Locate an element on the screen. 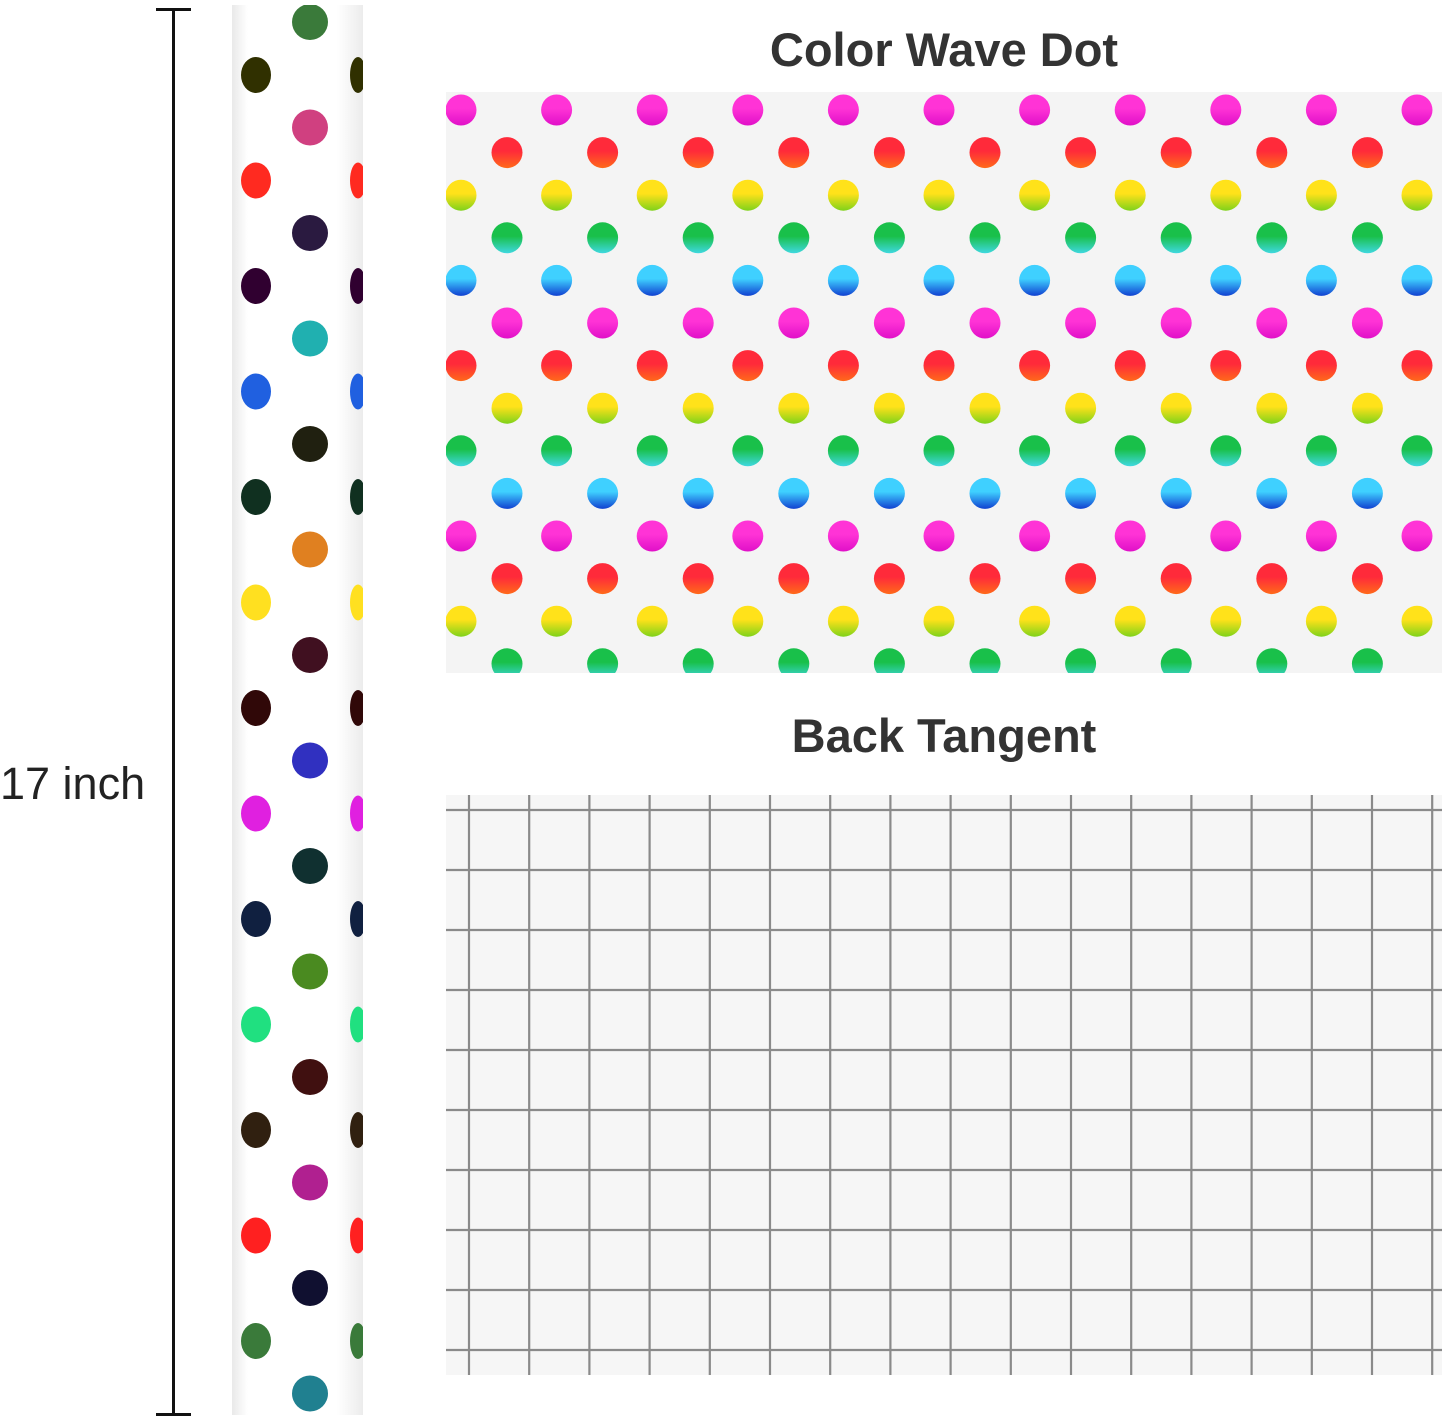 This screenshot has height=1422, width=1445. wrapping-paper-roll is located at coordinates (297, 710).